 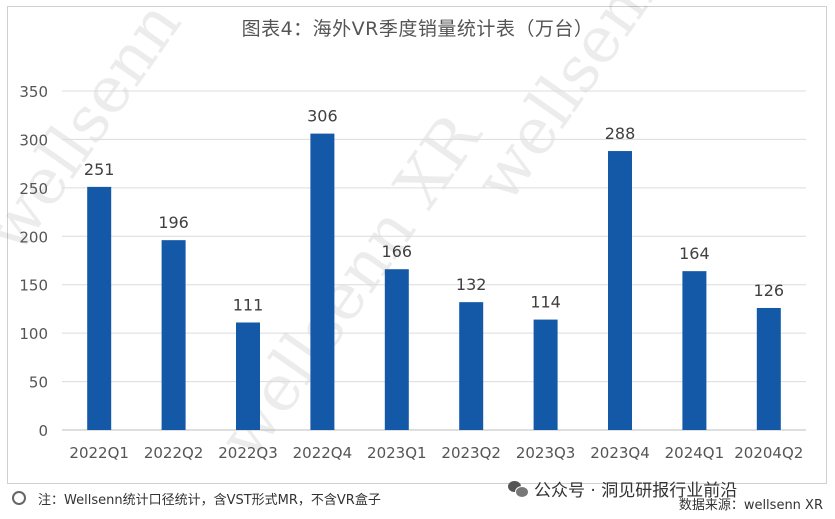 I want to click on x-tick-label: 2023Q1, so click(x=397, y=453).